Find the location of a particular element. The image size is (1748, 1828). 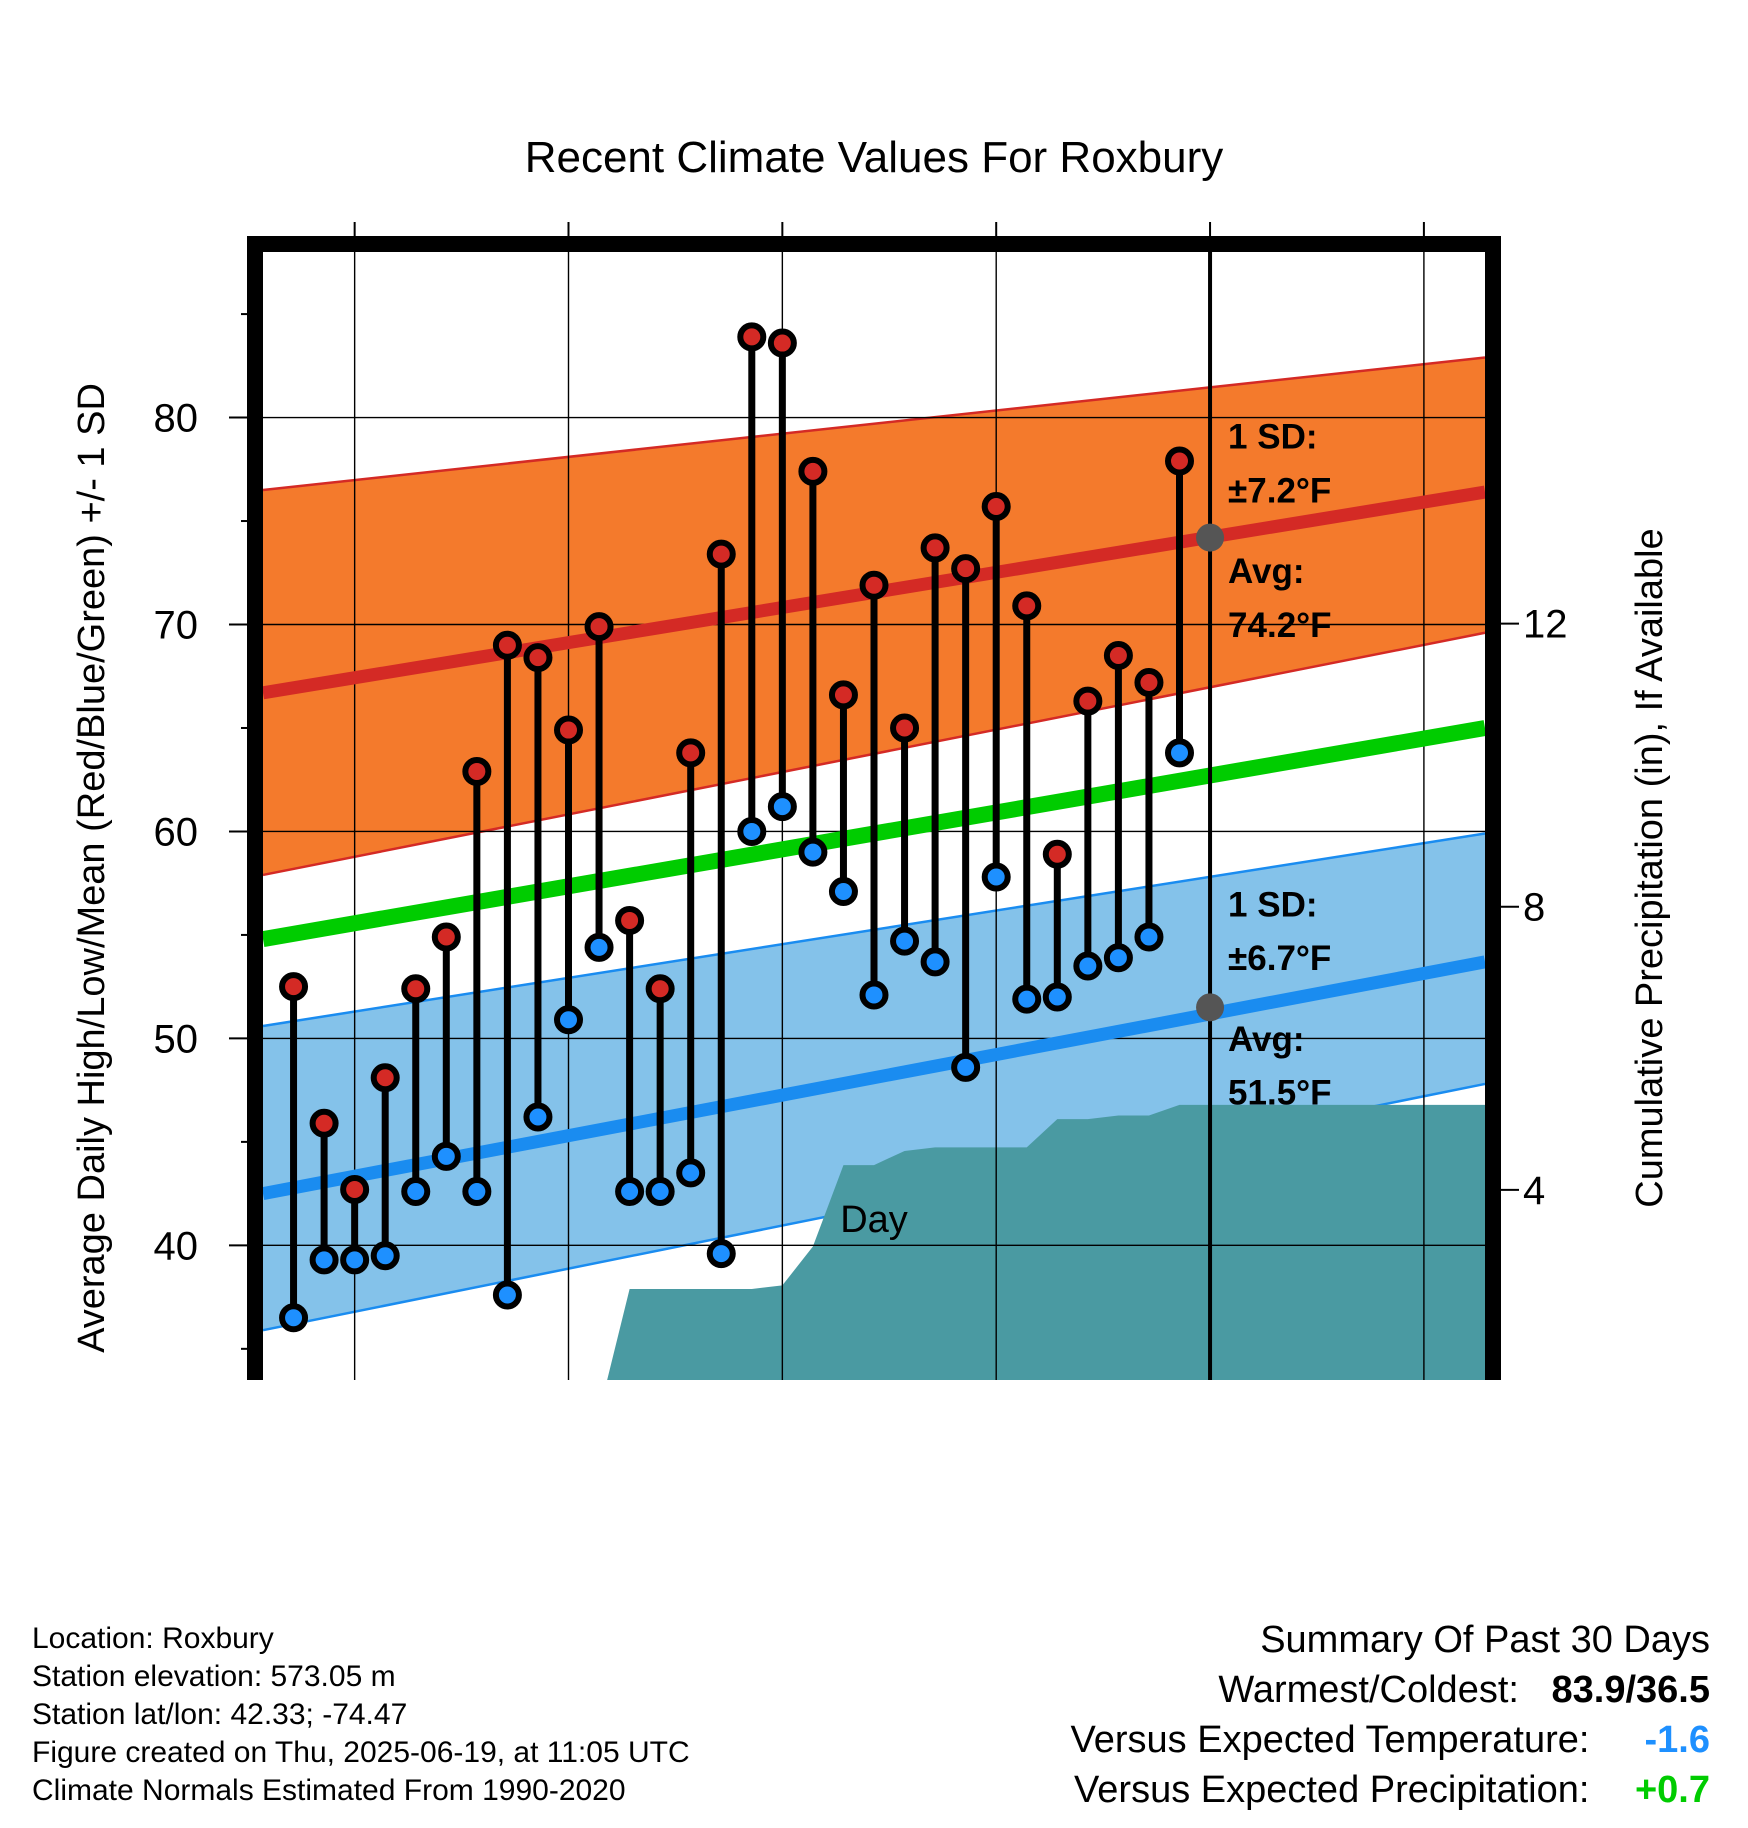

low-avg-value: 51.5°F is located at coordinates (1280, 1093).